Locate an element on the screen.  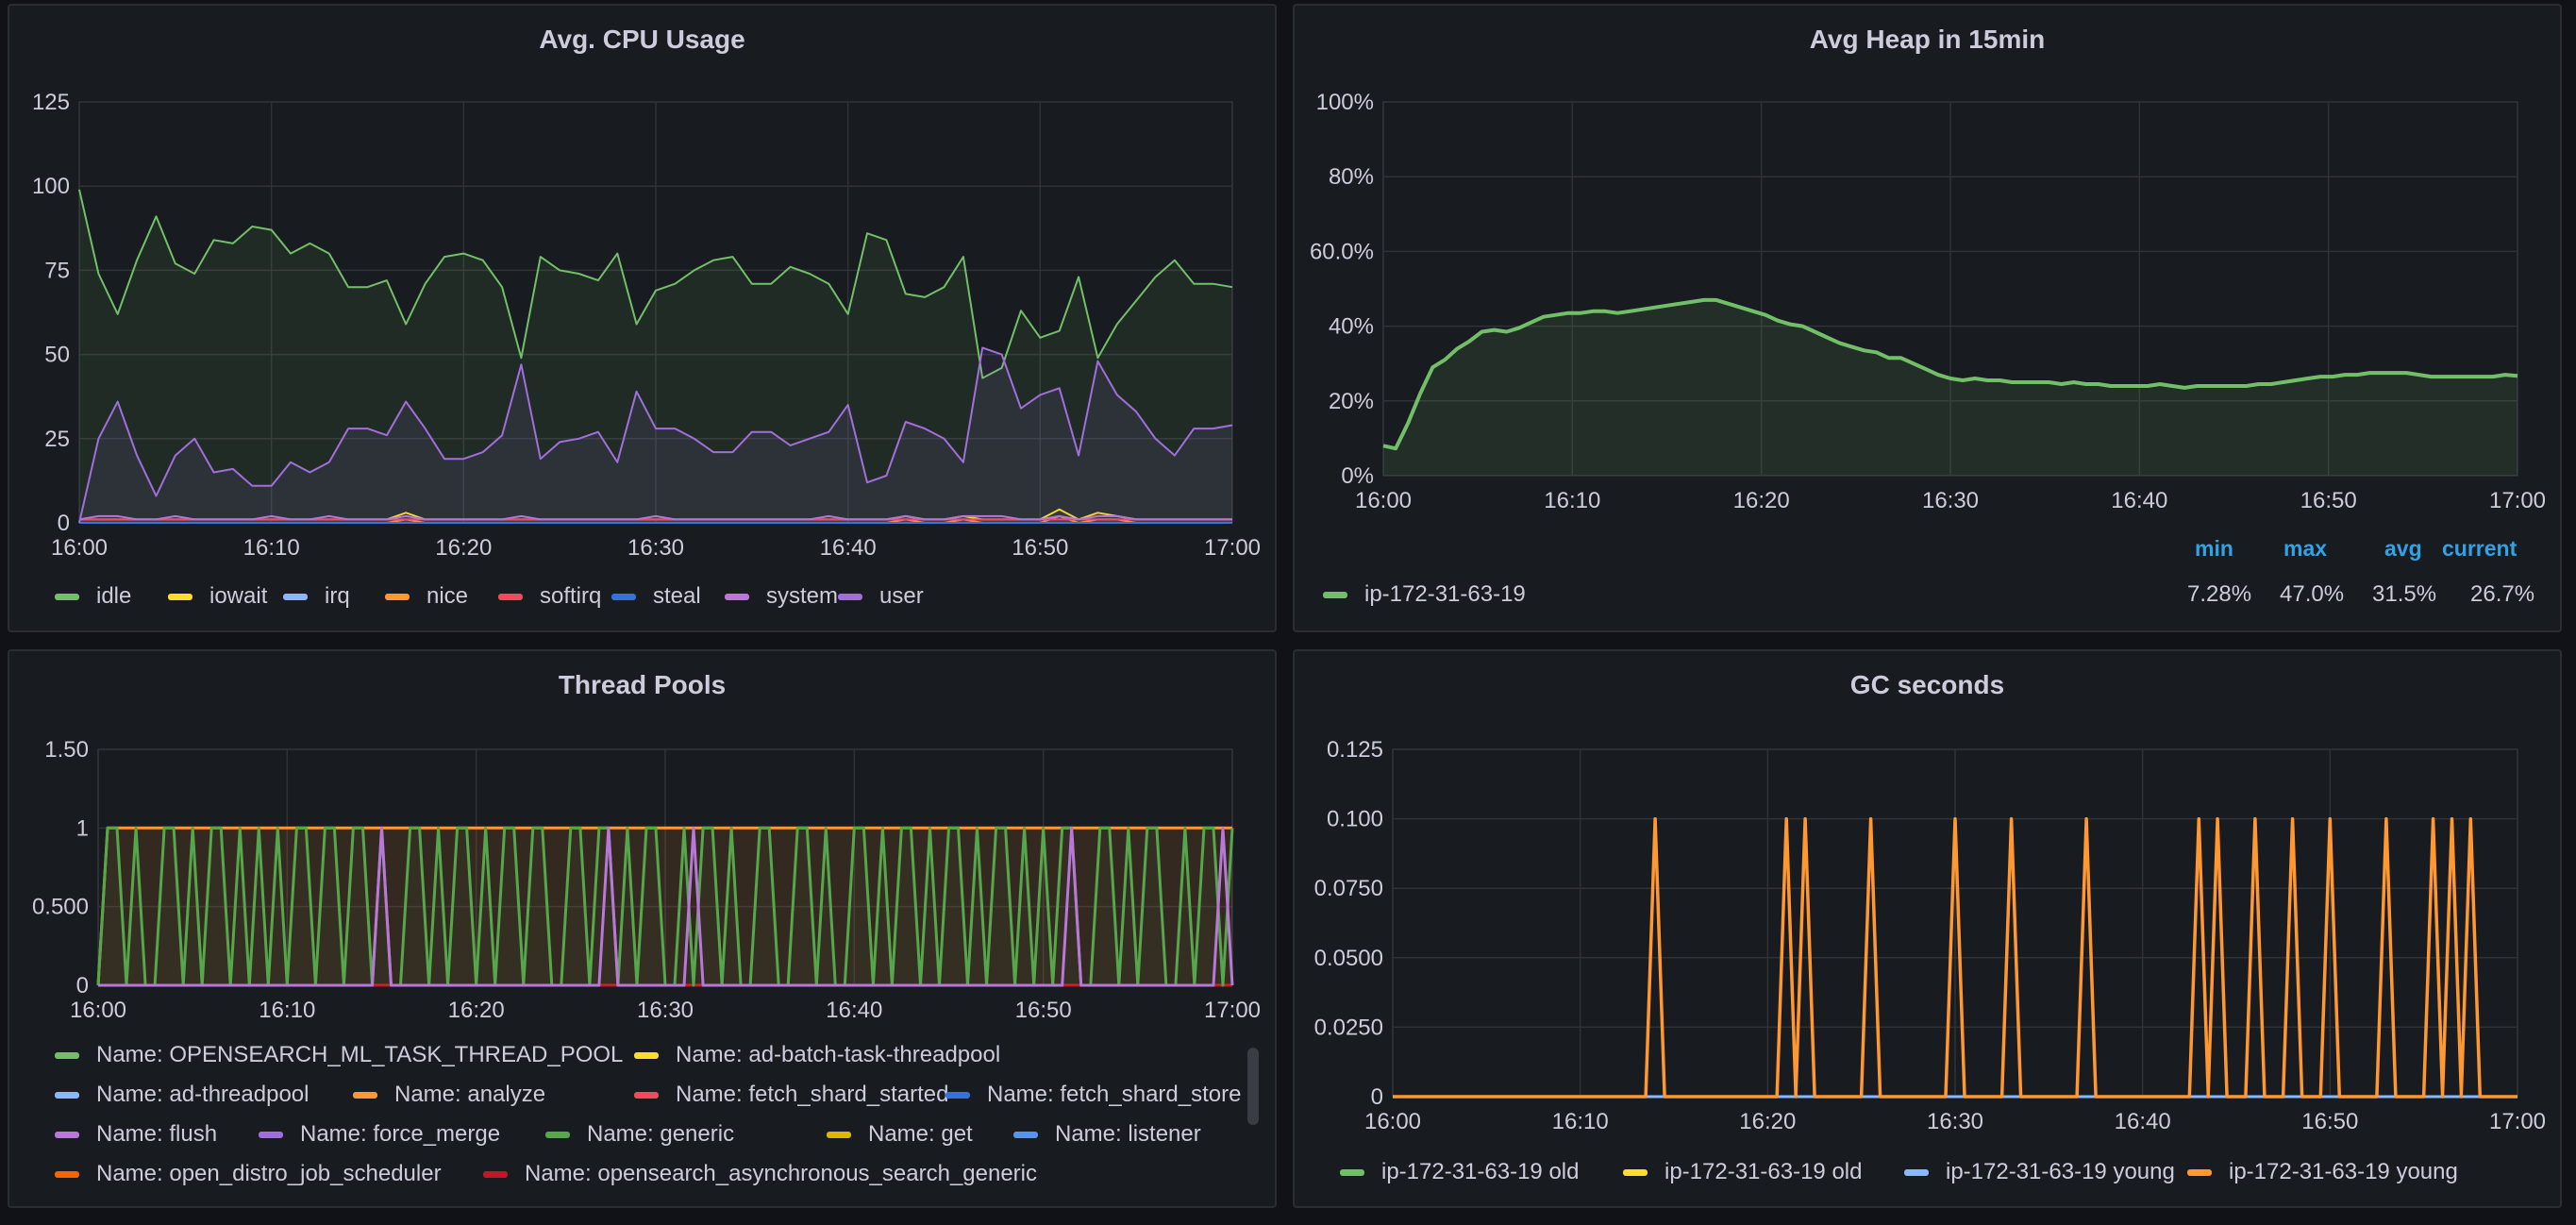
legend-label: ip-172-31-63-19 is located at coordinates (1445, 594).